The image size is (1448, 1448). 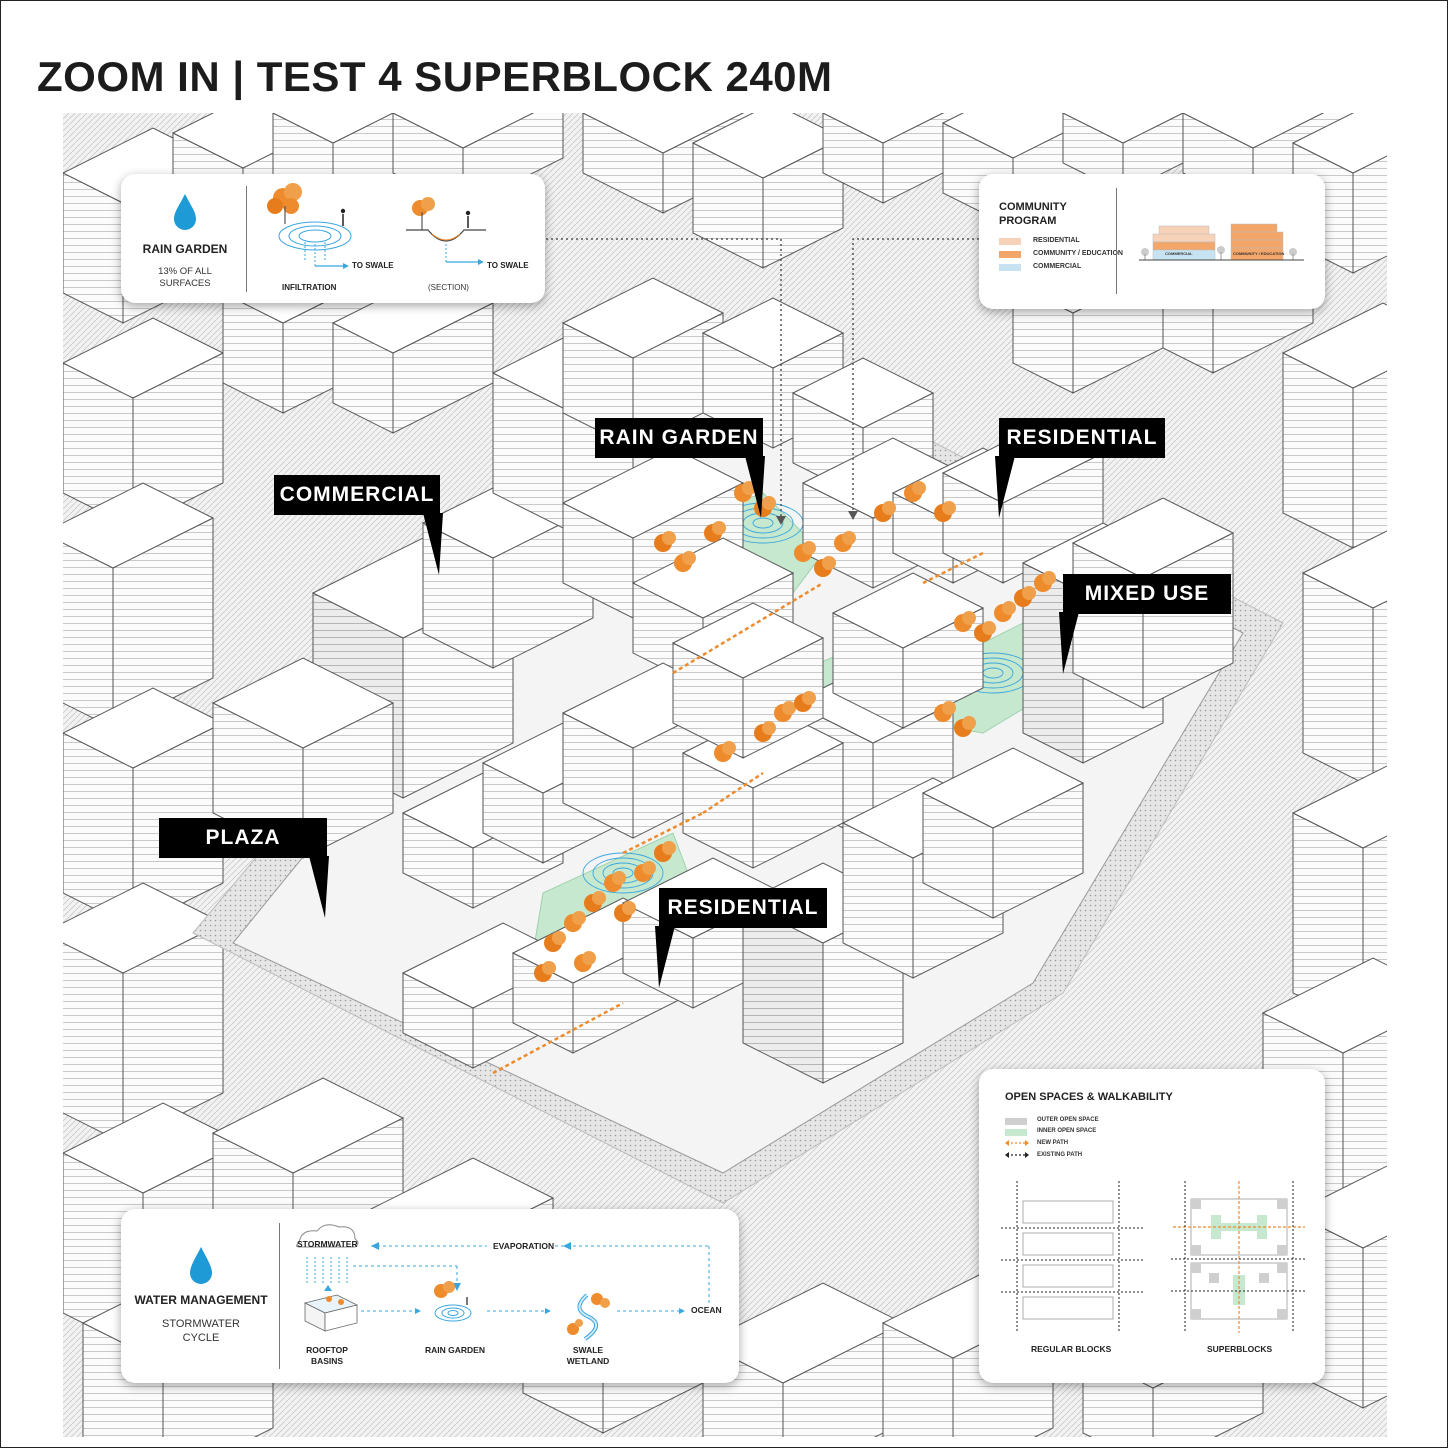 What do you see at coordinates (373, 265) in the screenshot?
I see `to-swale-label-1: TO SWALE` at bounding box center [373, 265].